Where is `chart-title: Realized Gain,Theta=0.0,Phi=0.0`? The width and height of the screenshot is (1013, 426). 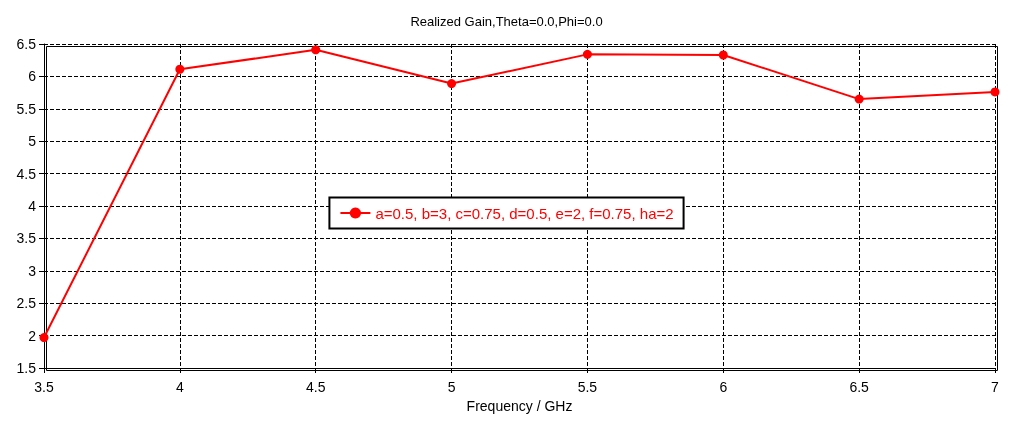 chart-title: Realized Gain,Theta=0.0,Phi=0.0 is located at coordinates (506, 21).